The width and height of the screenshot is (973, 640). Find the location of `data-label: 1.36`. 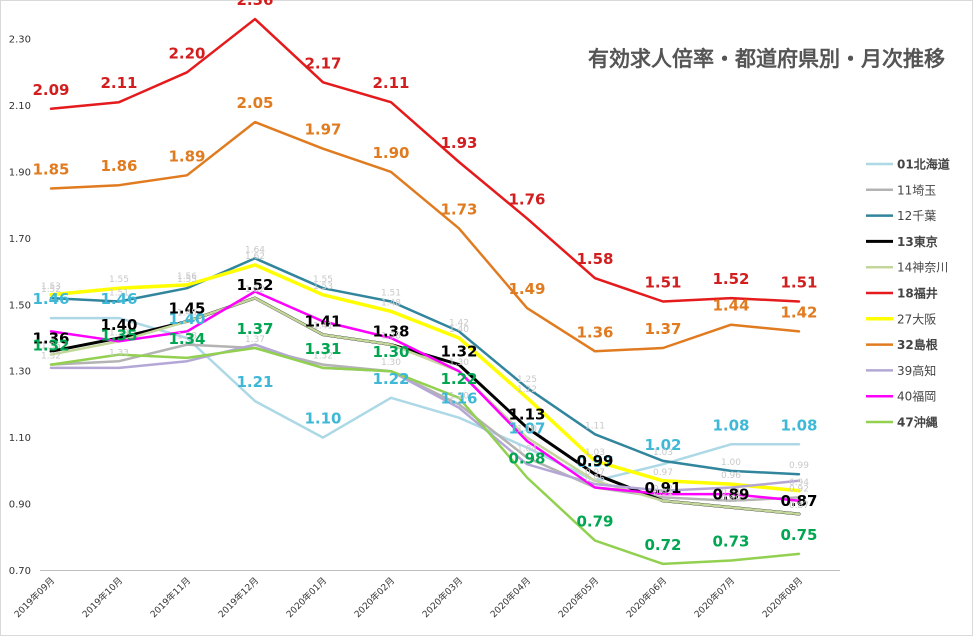

data-label: 1.36 is located at coordinates (594, 332).